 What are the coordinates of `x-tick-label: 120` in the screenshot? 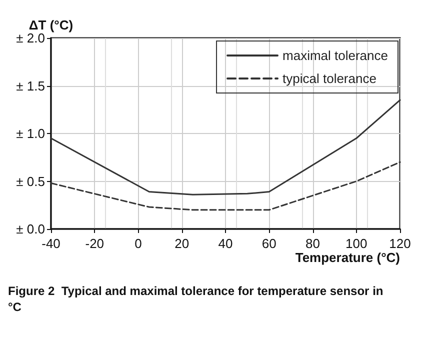 It's located at (400, 243).